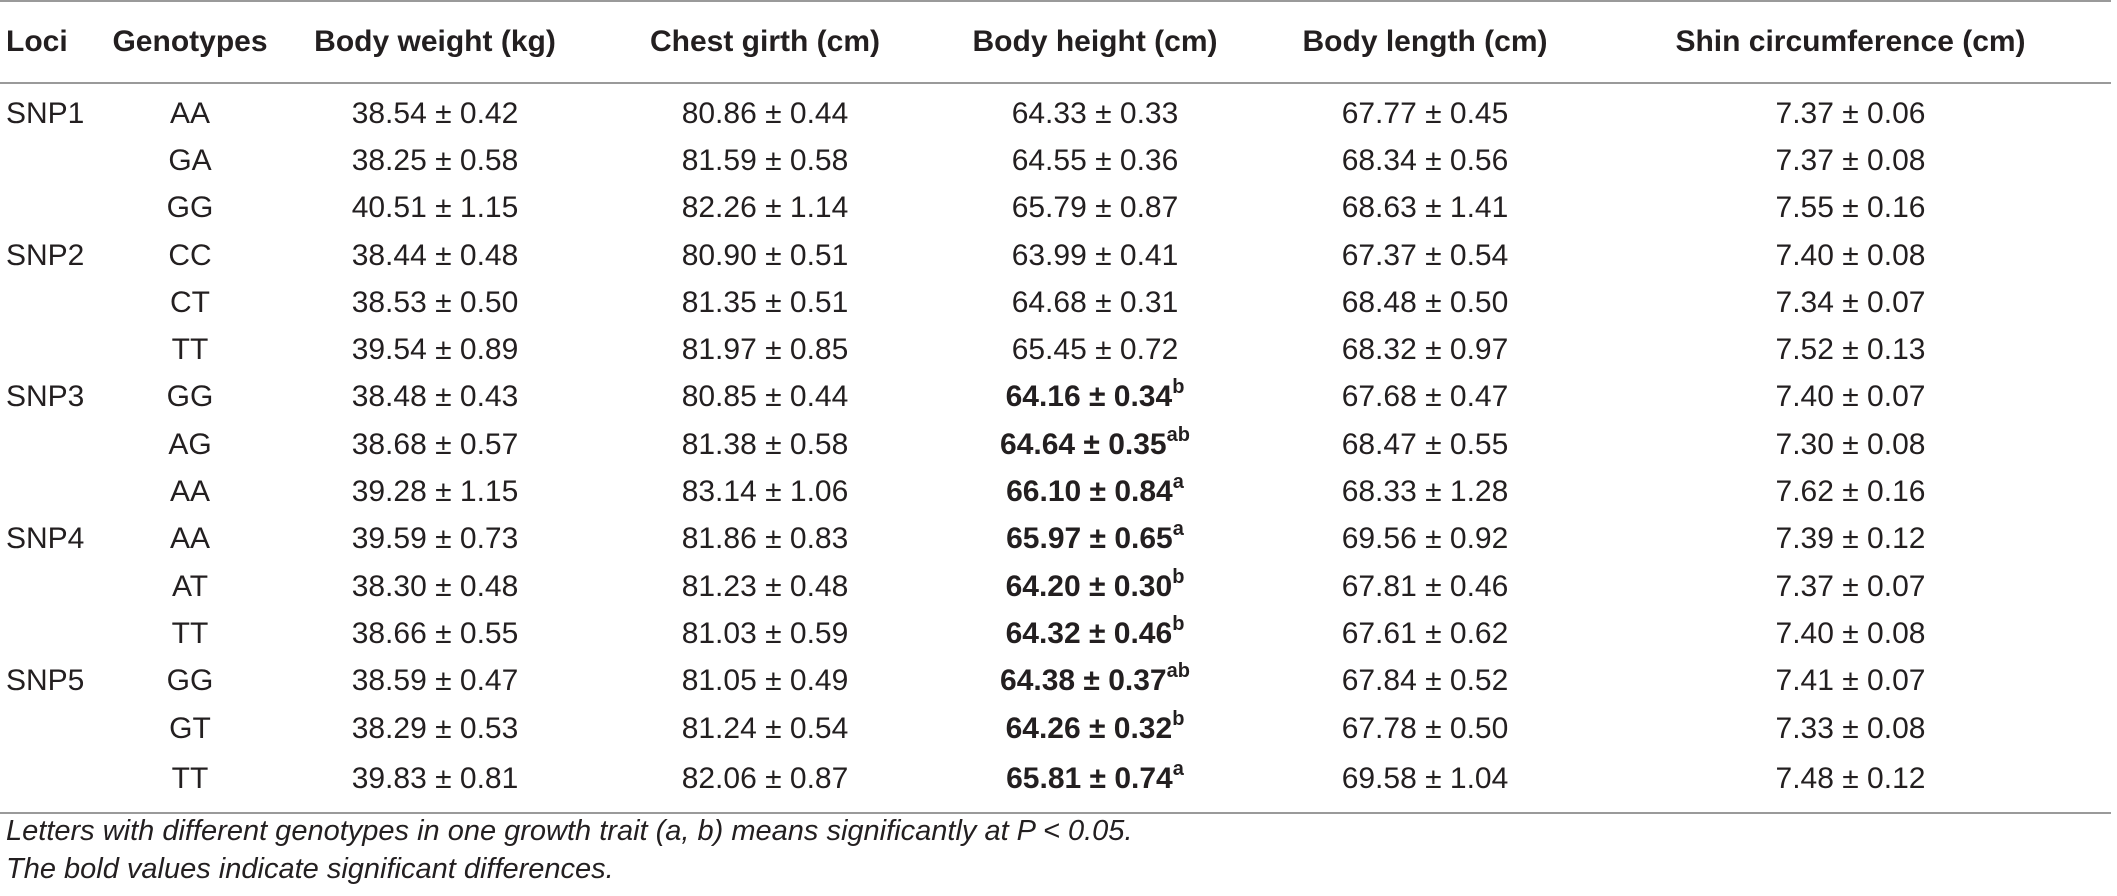 Image resolution: width=2117 pixels, height=896 pixels. I want to click on cell-body-length: 67.84 ± 0.52, so click(1425, 681).